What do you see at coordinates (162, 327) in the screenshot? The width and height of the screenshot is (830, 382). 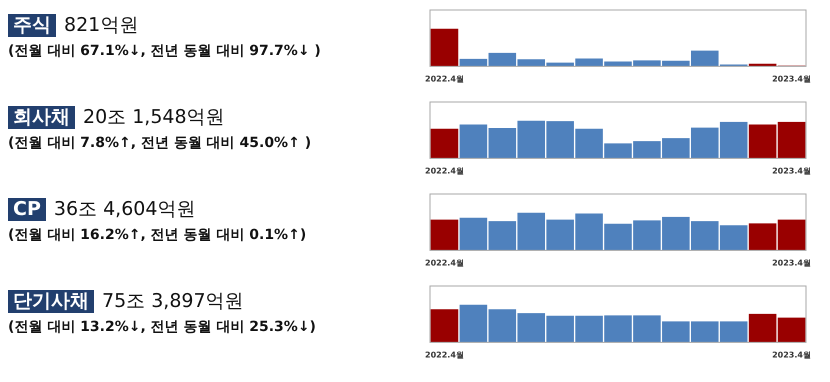 I see `text: (전월 대비 13.2%↓, 전년 동월 대비 25.3%↓)` at bounding box center [162, 327].